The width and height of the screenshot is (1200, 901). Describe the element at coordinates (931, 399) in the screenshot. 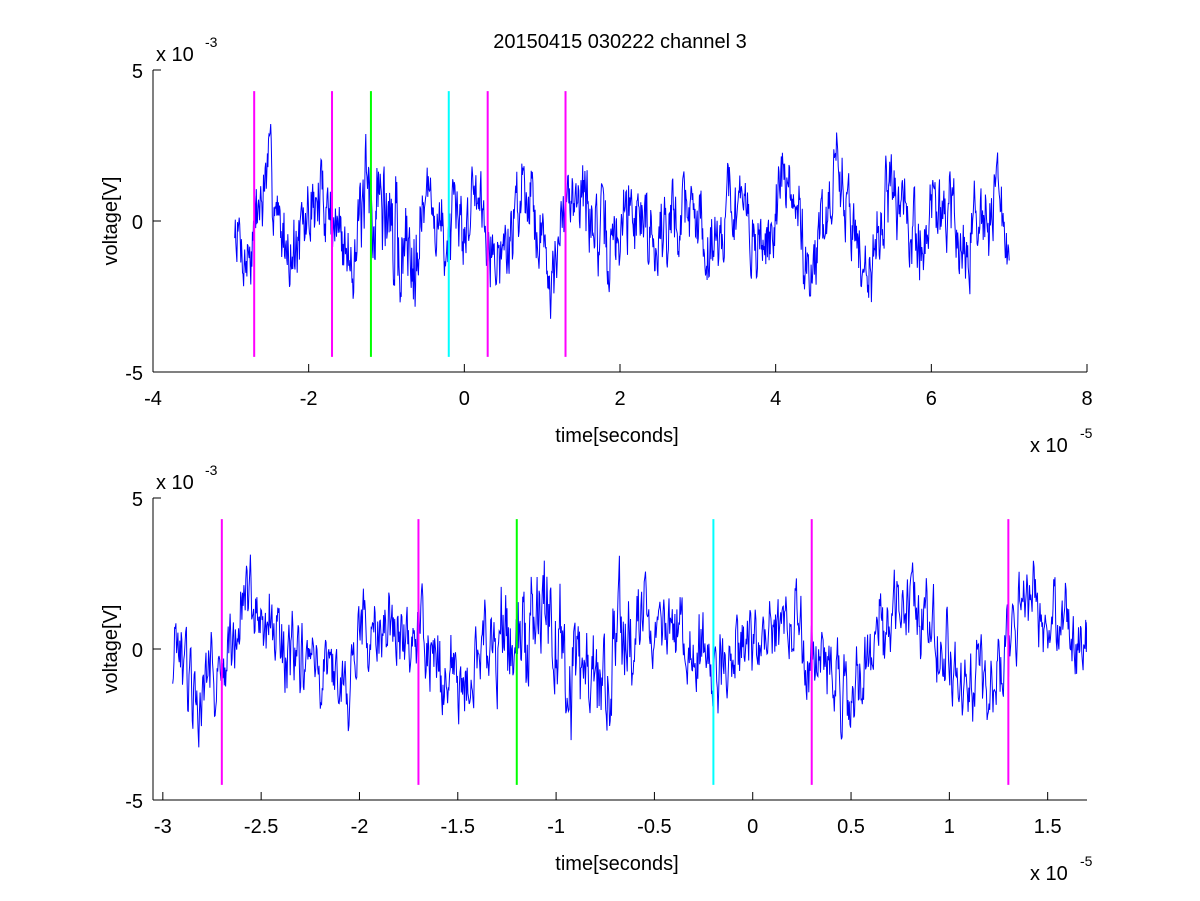

I see `x-tick-label: 6` at that location.